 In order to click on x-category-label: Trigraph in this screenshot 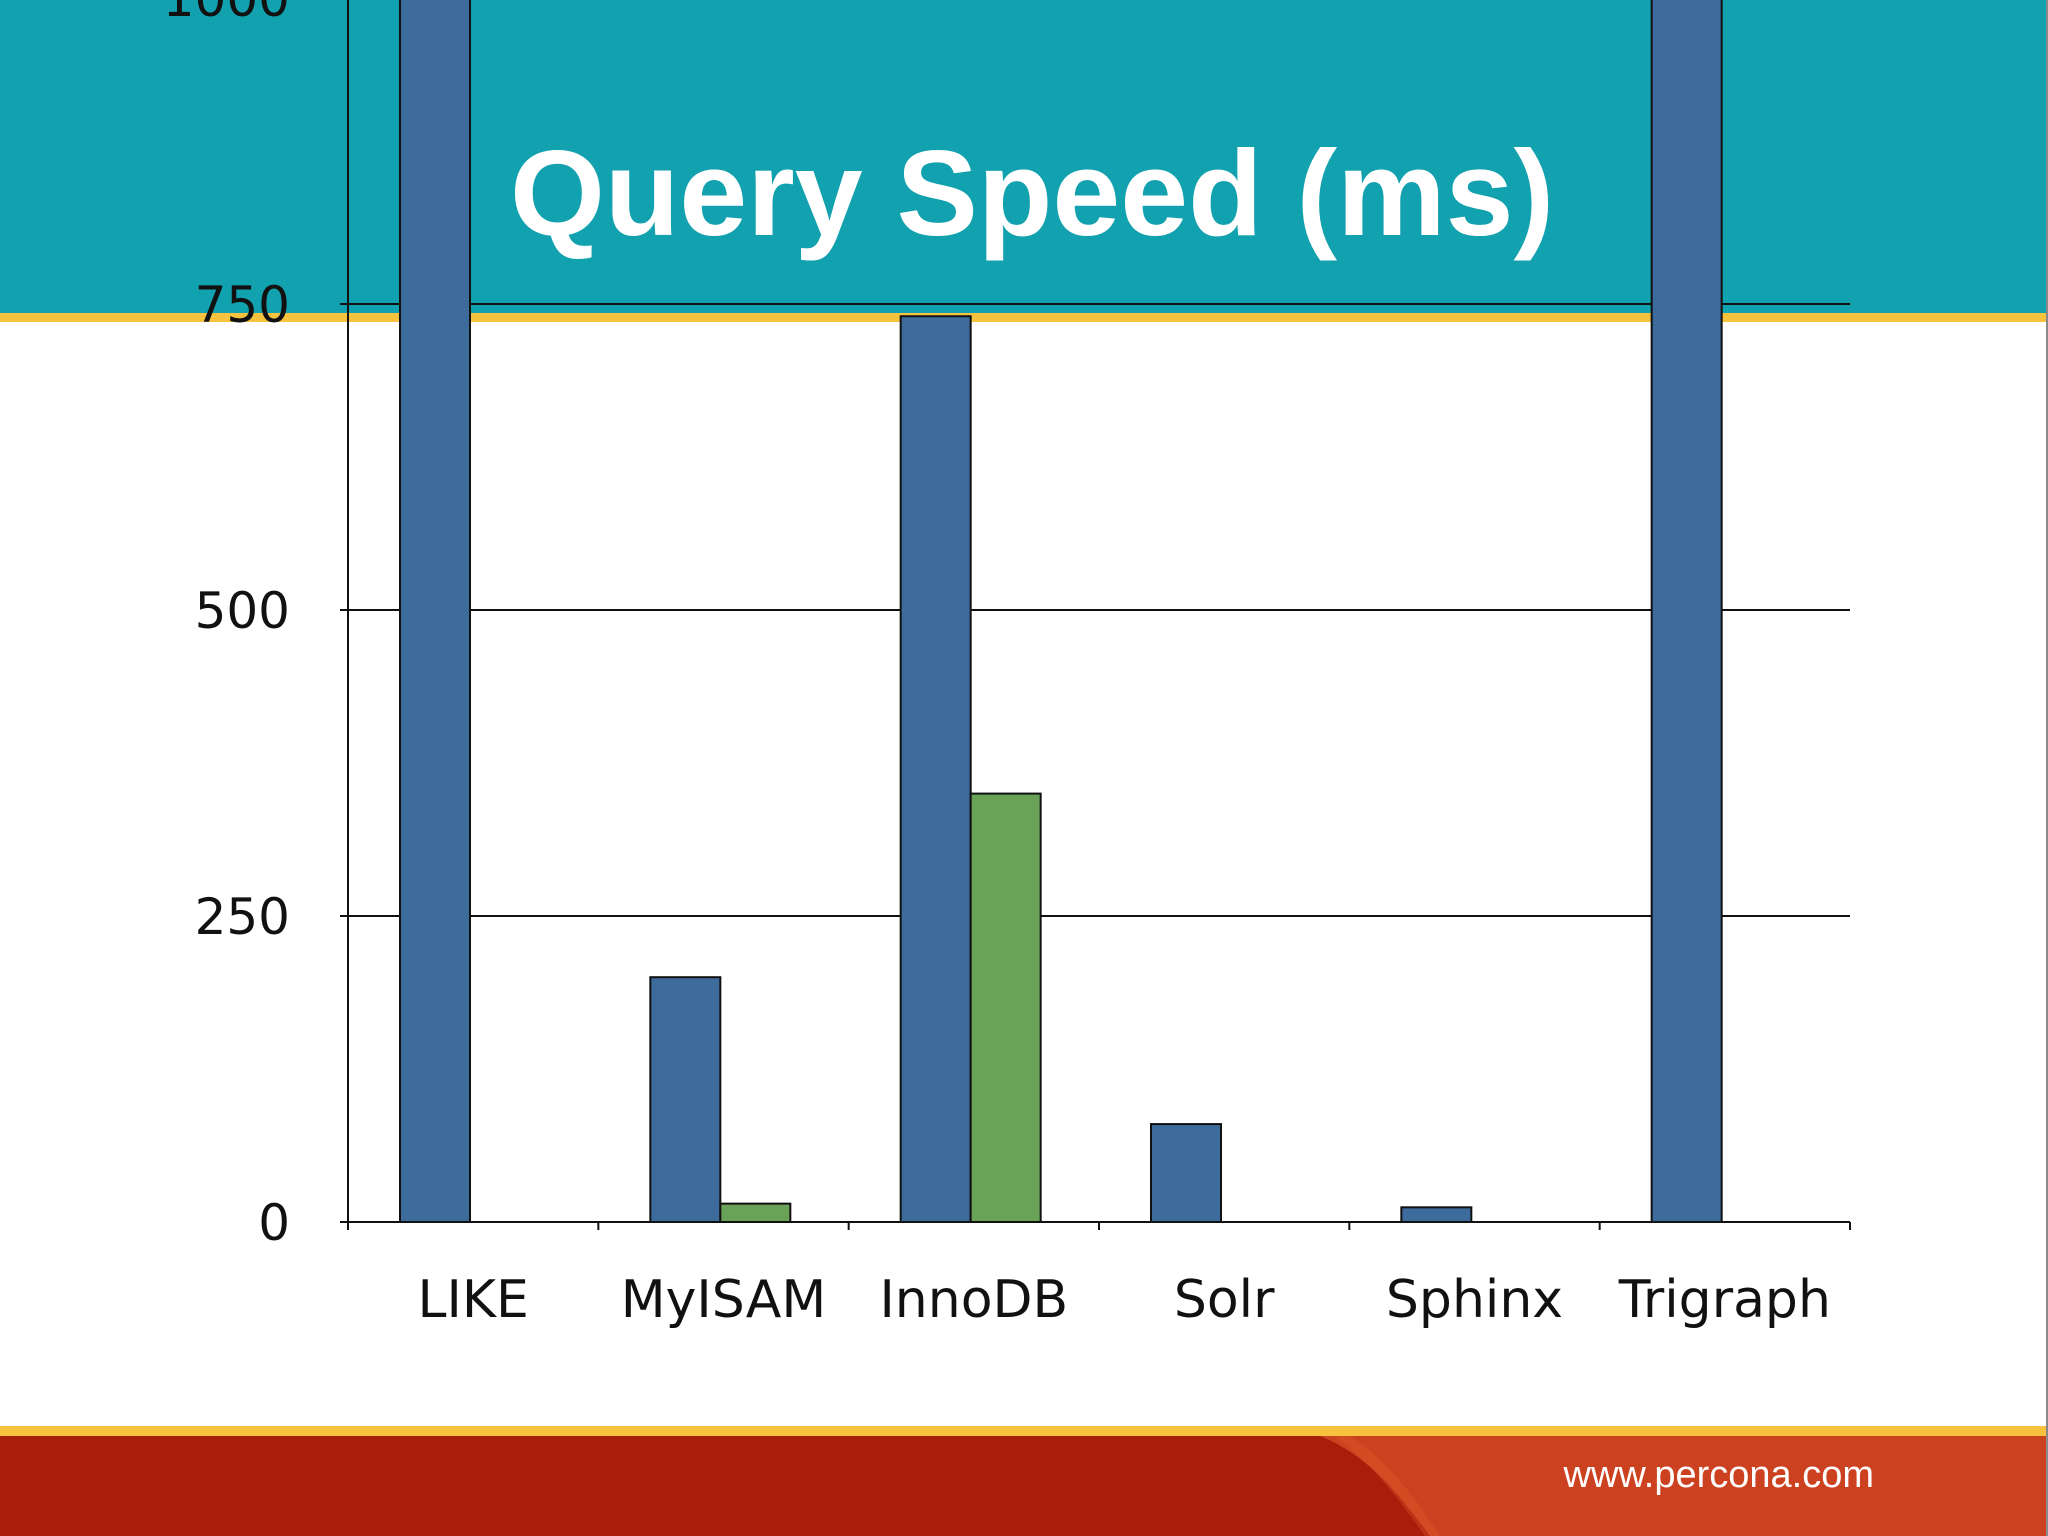, I will do `click(1724, 1300)`.